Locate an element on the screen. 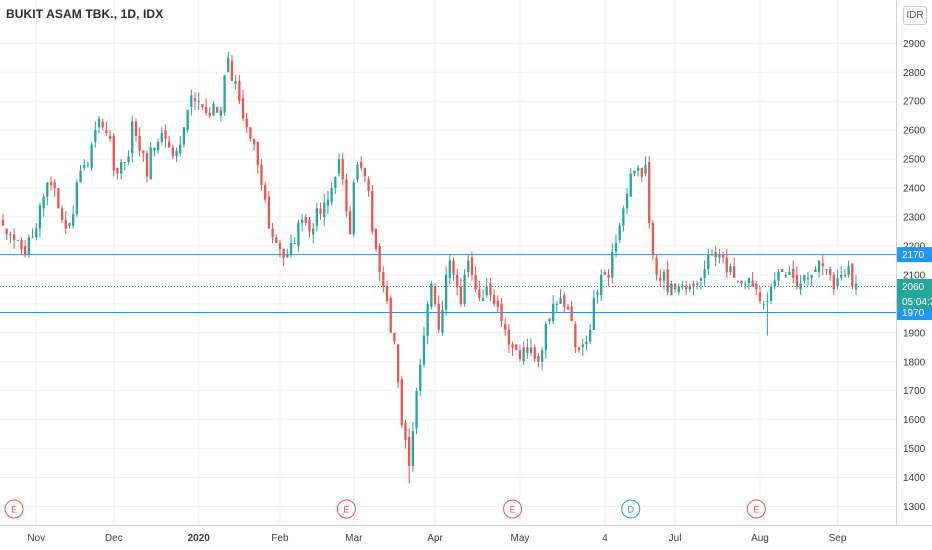  price-label-2170: 2170 is located at coordinates (913, 255).